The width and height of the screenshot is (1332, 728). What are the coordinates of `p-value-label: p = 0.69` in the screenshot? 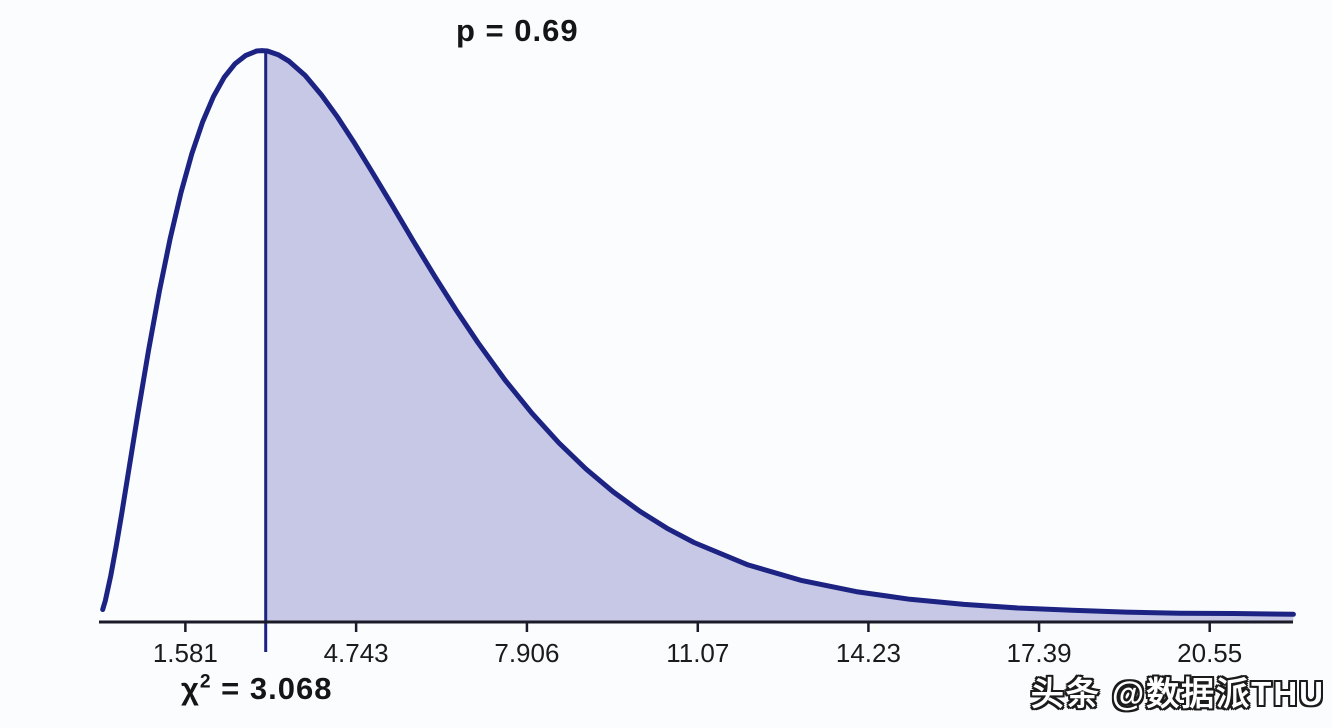 It's located at (517, 30).